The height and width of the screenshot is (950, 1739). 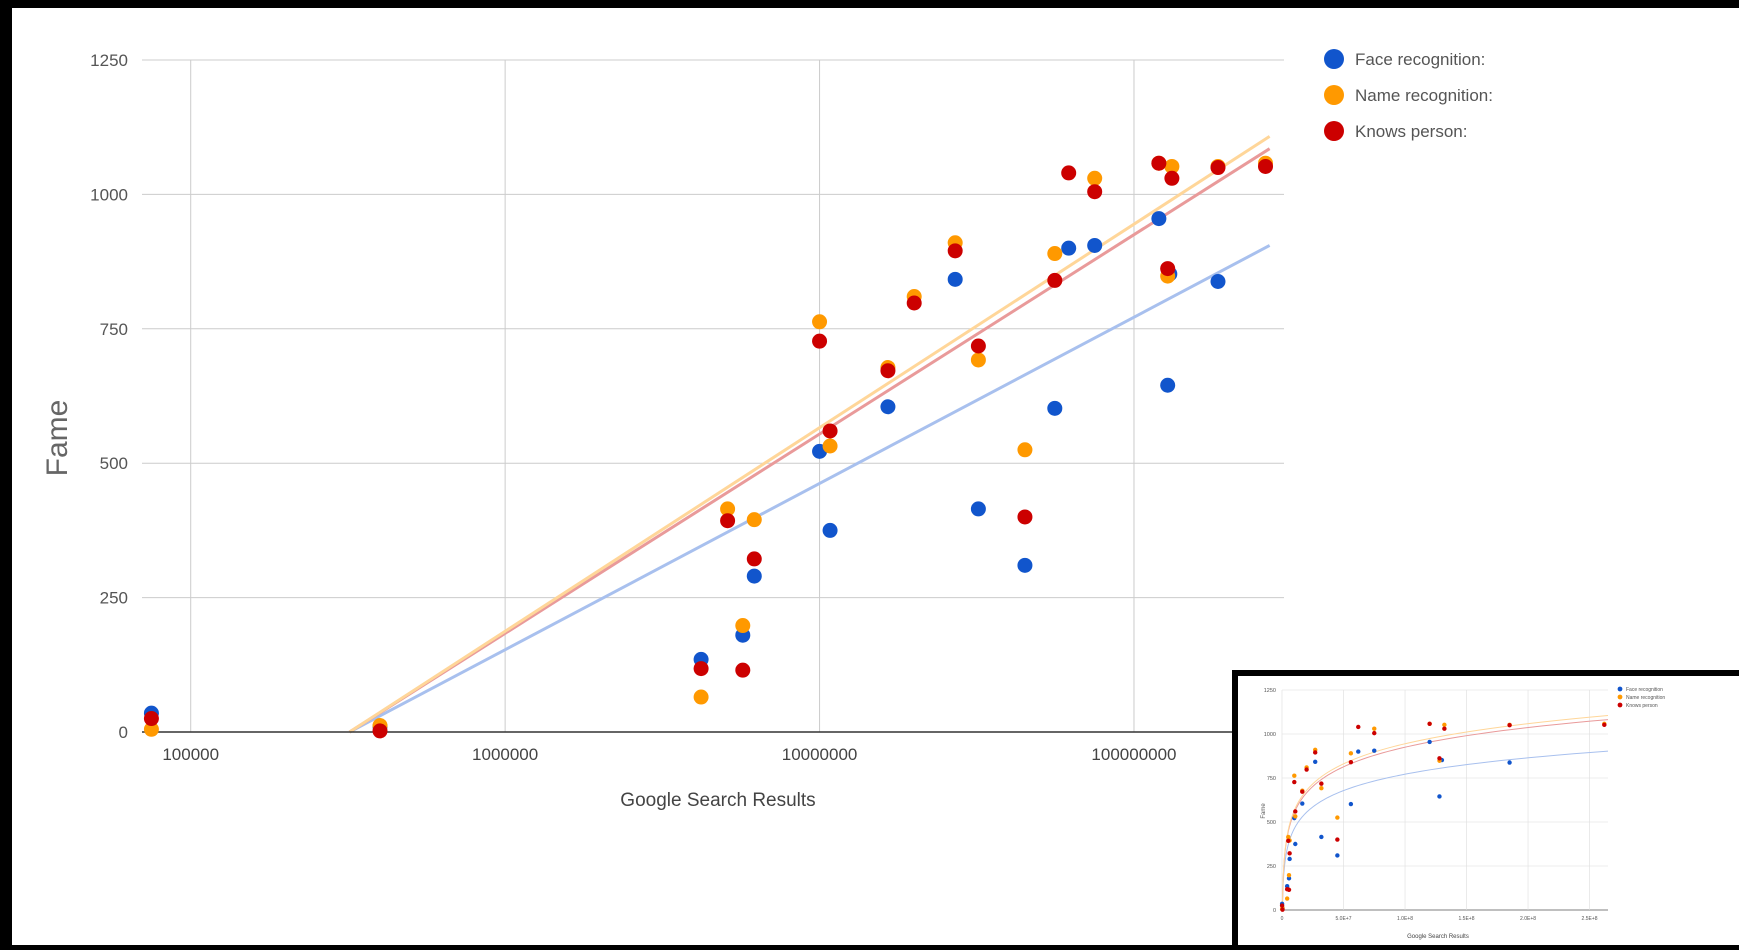 What do you see at coordinates (6, 472) in the screenshot?
I see `left-border` at bounding box center [6, 472].